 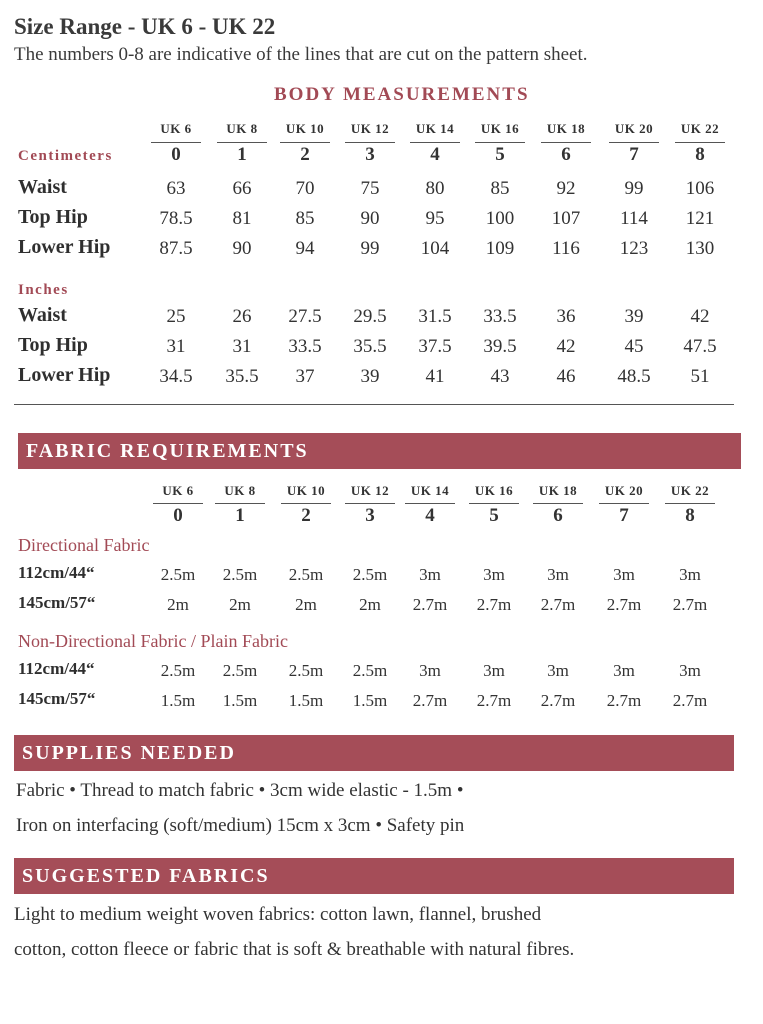 What do you see at coordinates (84, 545) in the screenshot?
I see `directional-fabric-label: Directional Fabric` at bounding box center [84, 545].